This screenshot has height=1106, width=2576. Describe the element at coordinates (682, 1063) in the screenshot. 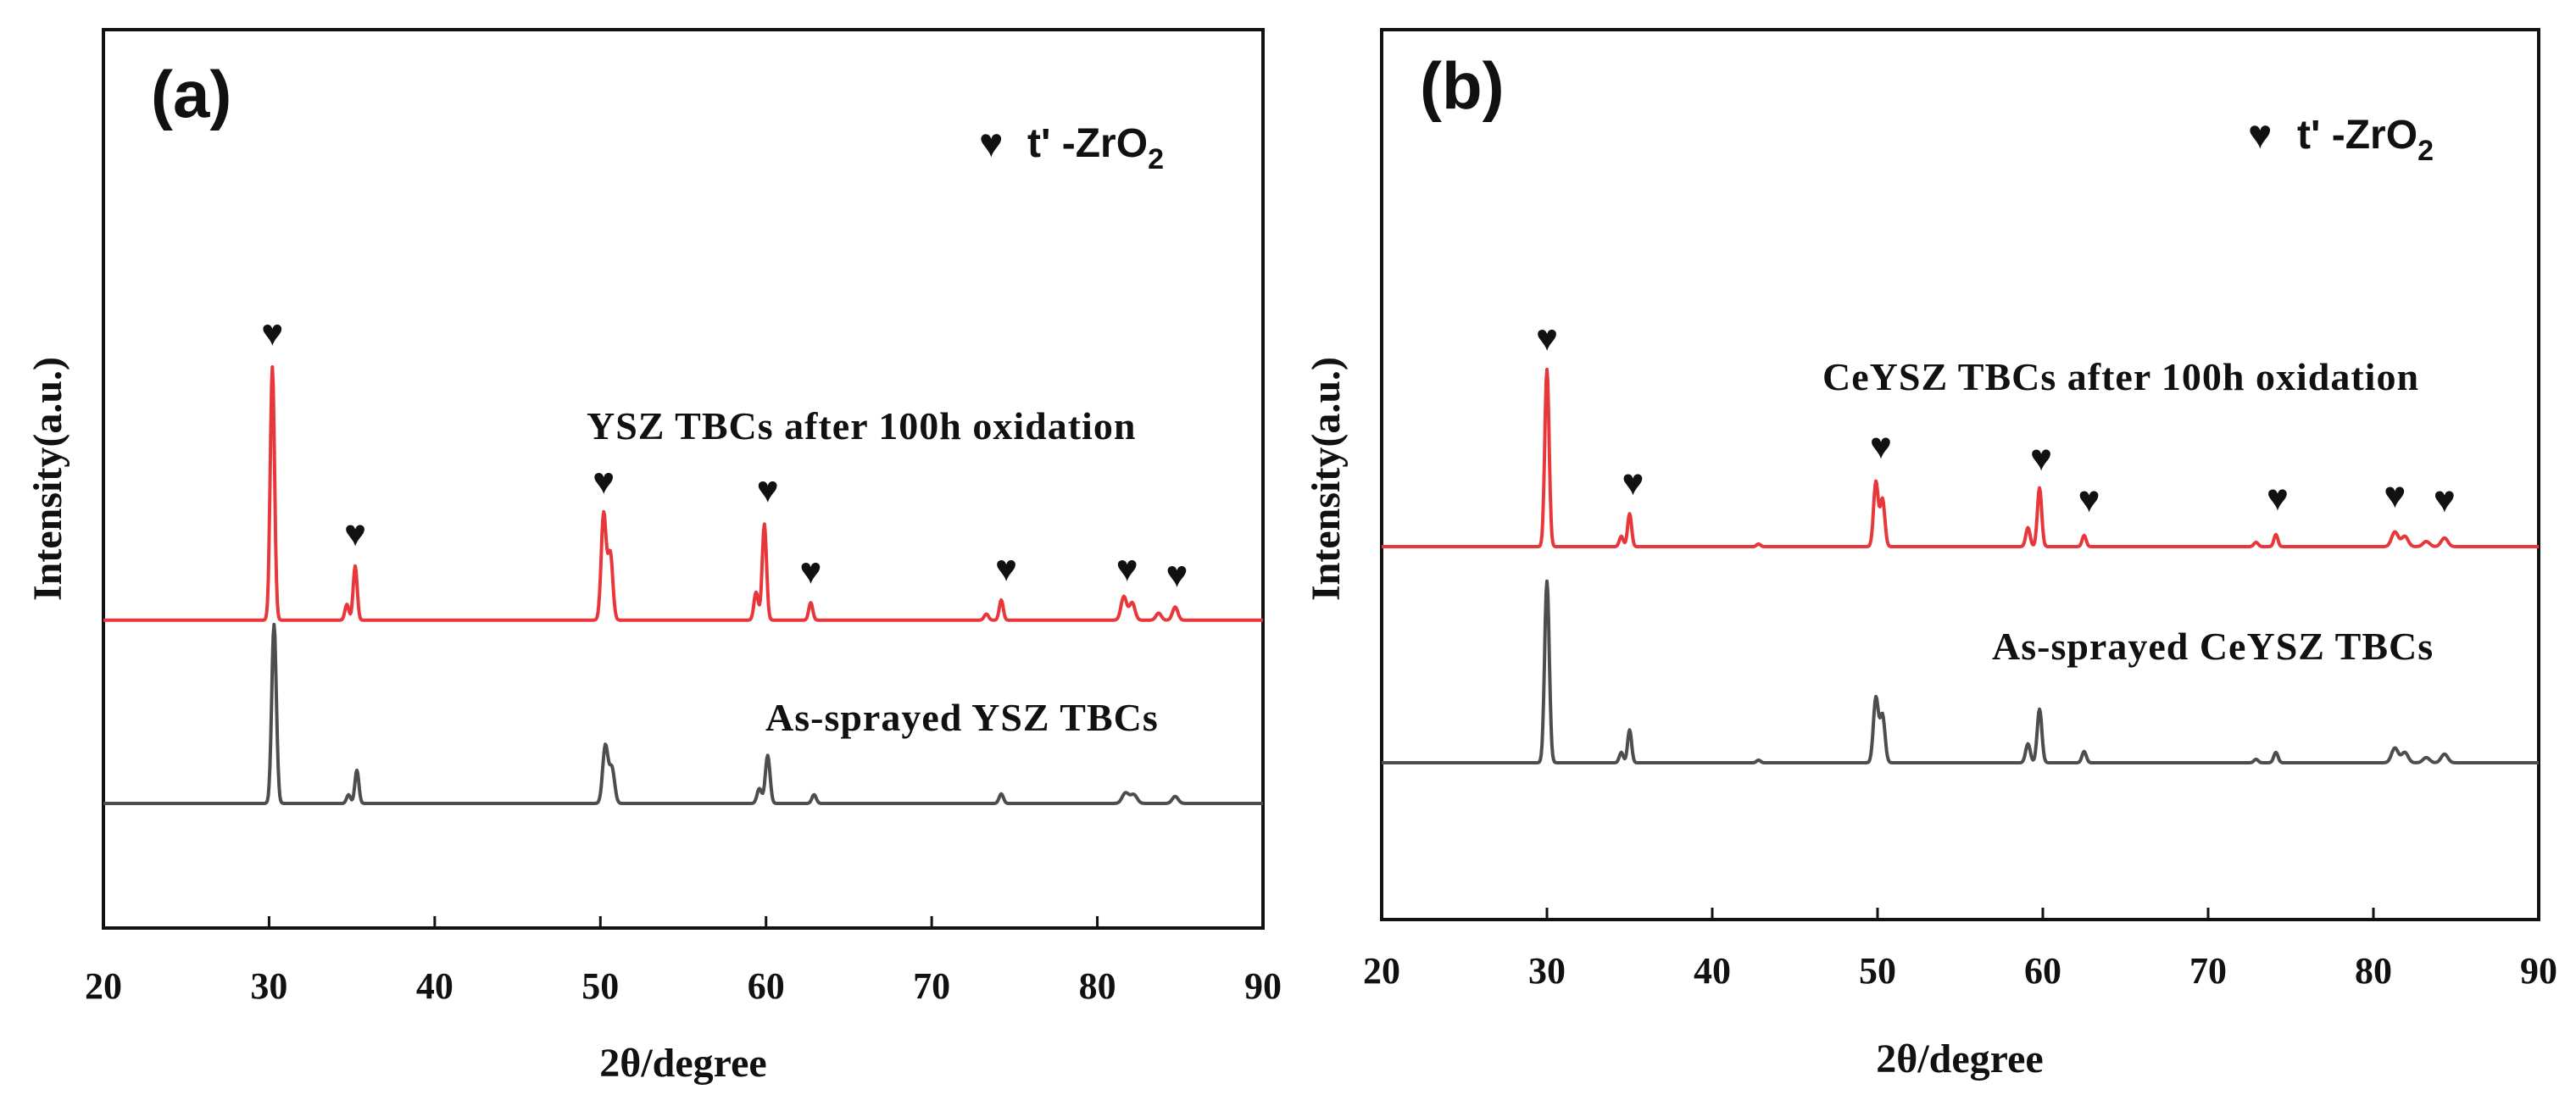

I see `panel-a-x-axis-title: 2θ/degree` at that location.